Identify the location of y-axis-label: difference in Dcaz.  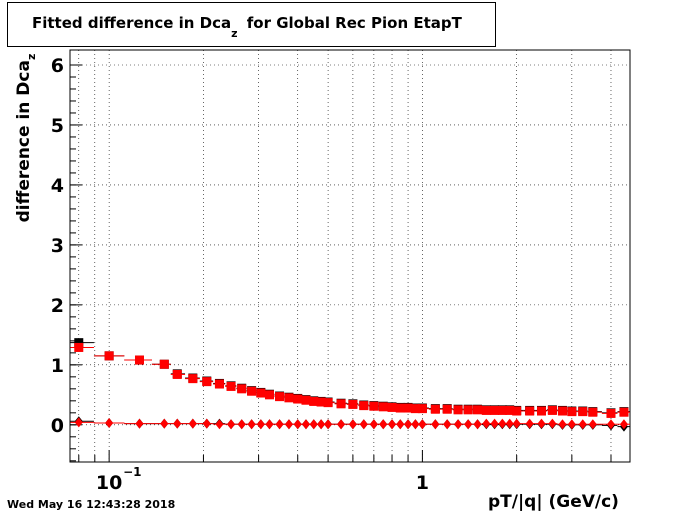
(26, 138).